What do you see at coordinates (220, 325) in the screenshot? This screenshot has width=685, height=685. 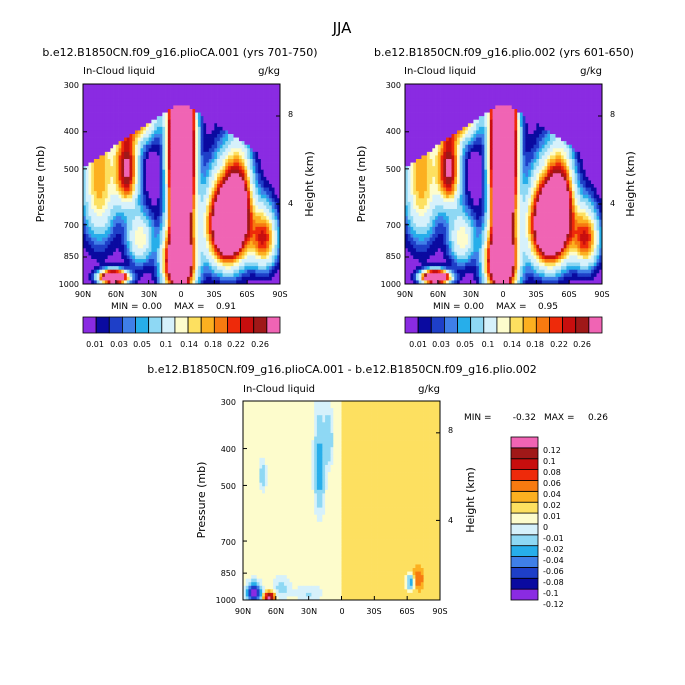 I see `colorbar-swatch` at bounding box center [220, 325].